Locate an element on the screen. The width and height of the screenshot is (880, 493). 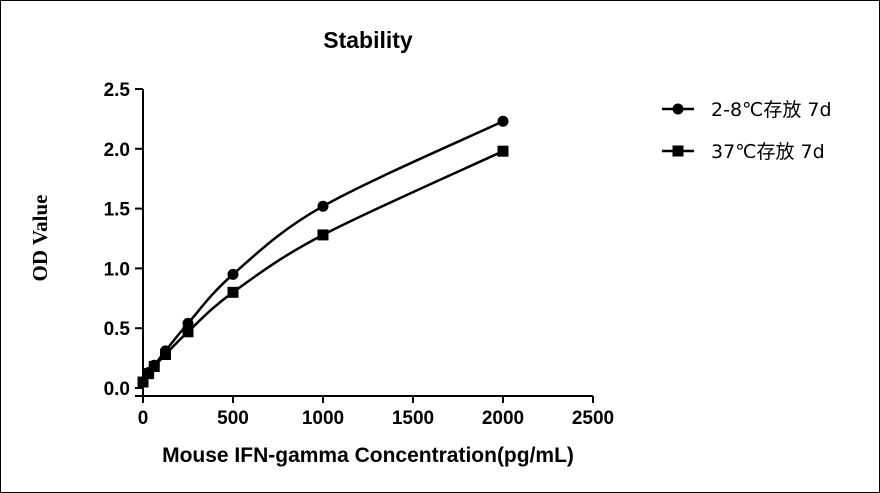
legend-square-marker is located at coordinates (678, 151).